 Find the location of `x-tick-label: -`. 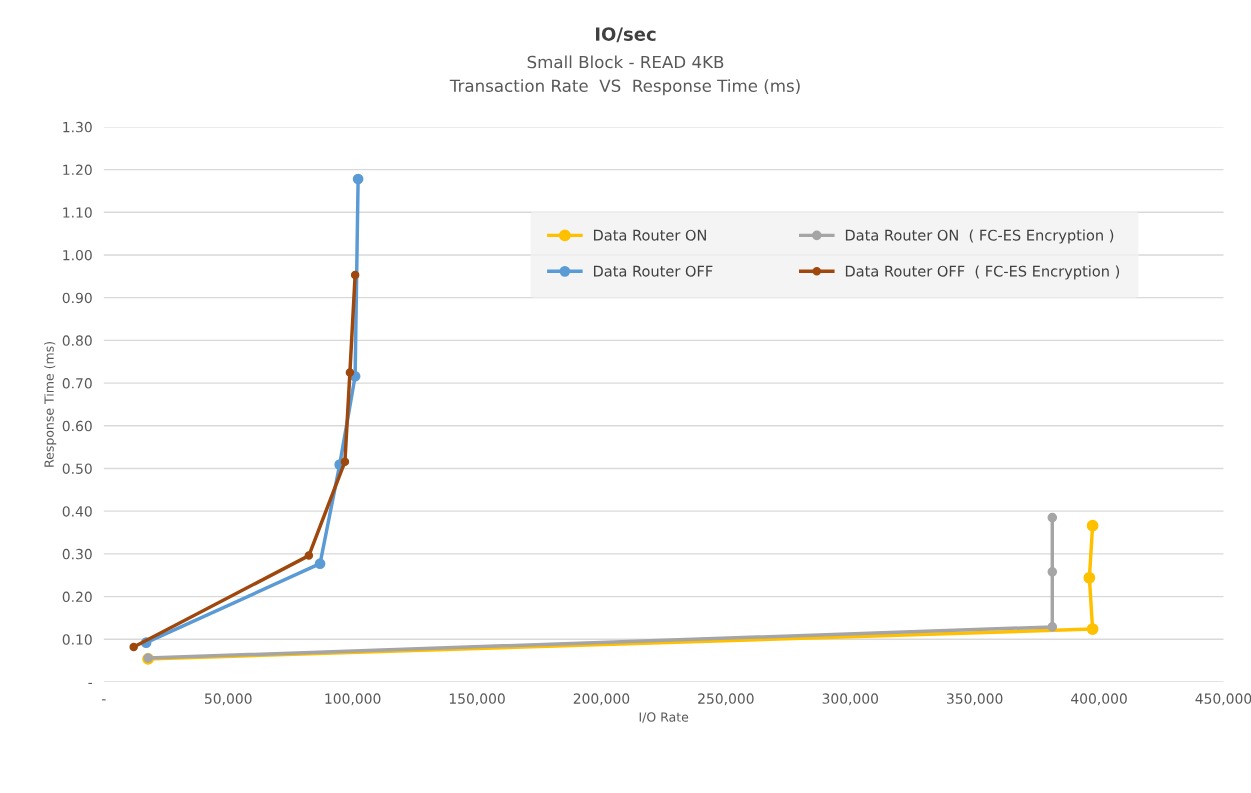

x-tick-label: - is located at coordinates (104, 700).